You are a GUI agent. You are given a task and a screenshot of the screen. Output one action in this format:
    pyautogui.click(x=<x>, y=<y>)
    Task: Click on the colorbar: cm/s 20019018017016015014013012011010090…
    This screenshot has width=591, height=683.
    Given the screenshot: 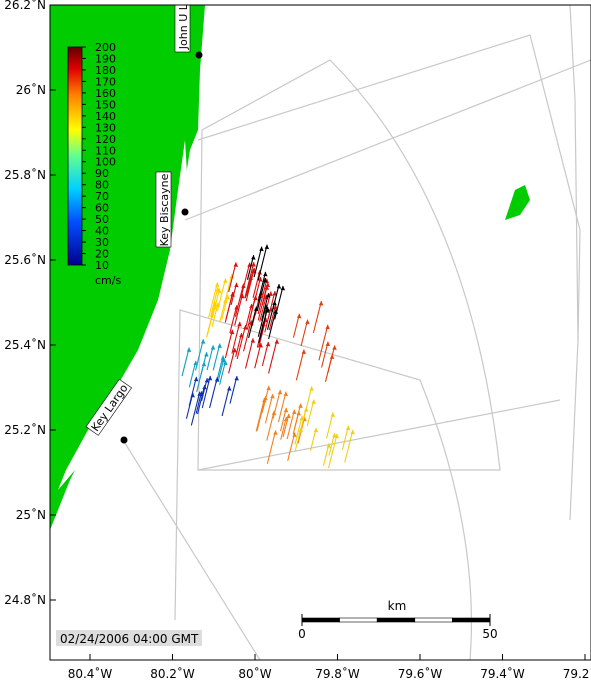 What is the action you would take?
    pyautogui.click(x=94, y=164)
    